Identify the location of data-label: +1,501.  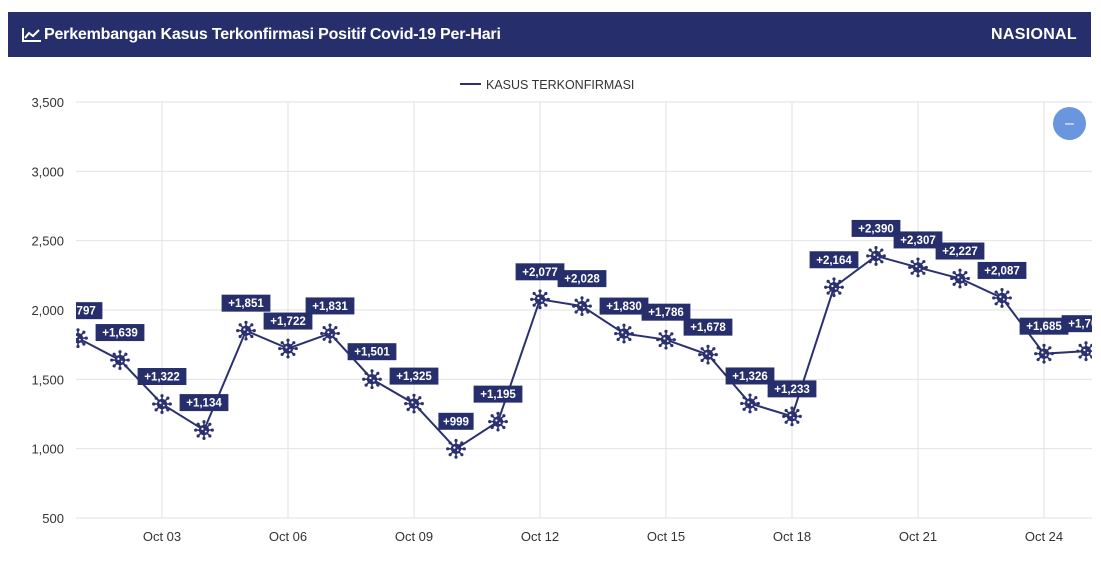
(372, 352).